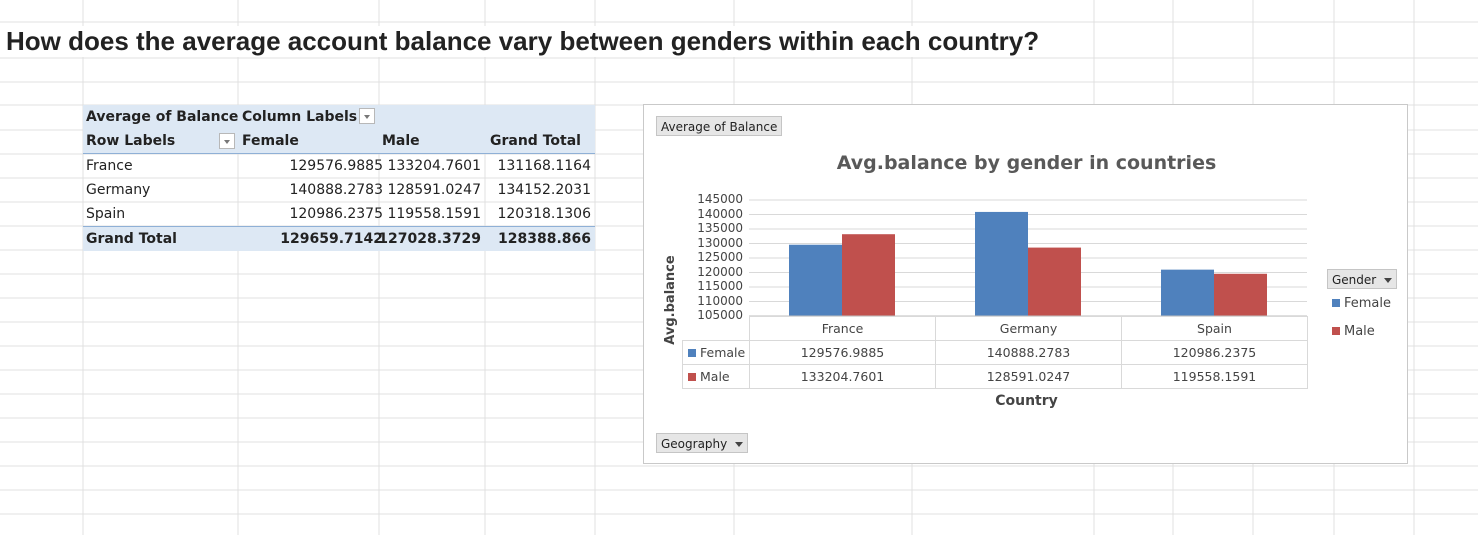 The image size is (1478, 535). Describe the element at coordinates (109, 166) in the screenshot. I see `row-label: France` at that location.